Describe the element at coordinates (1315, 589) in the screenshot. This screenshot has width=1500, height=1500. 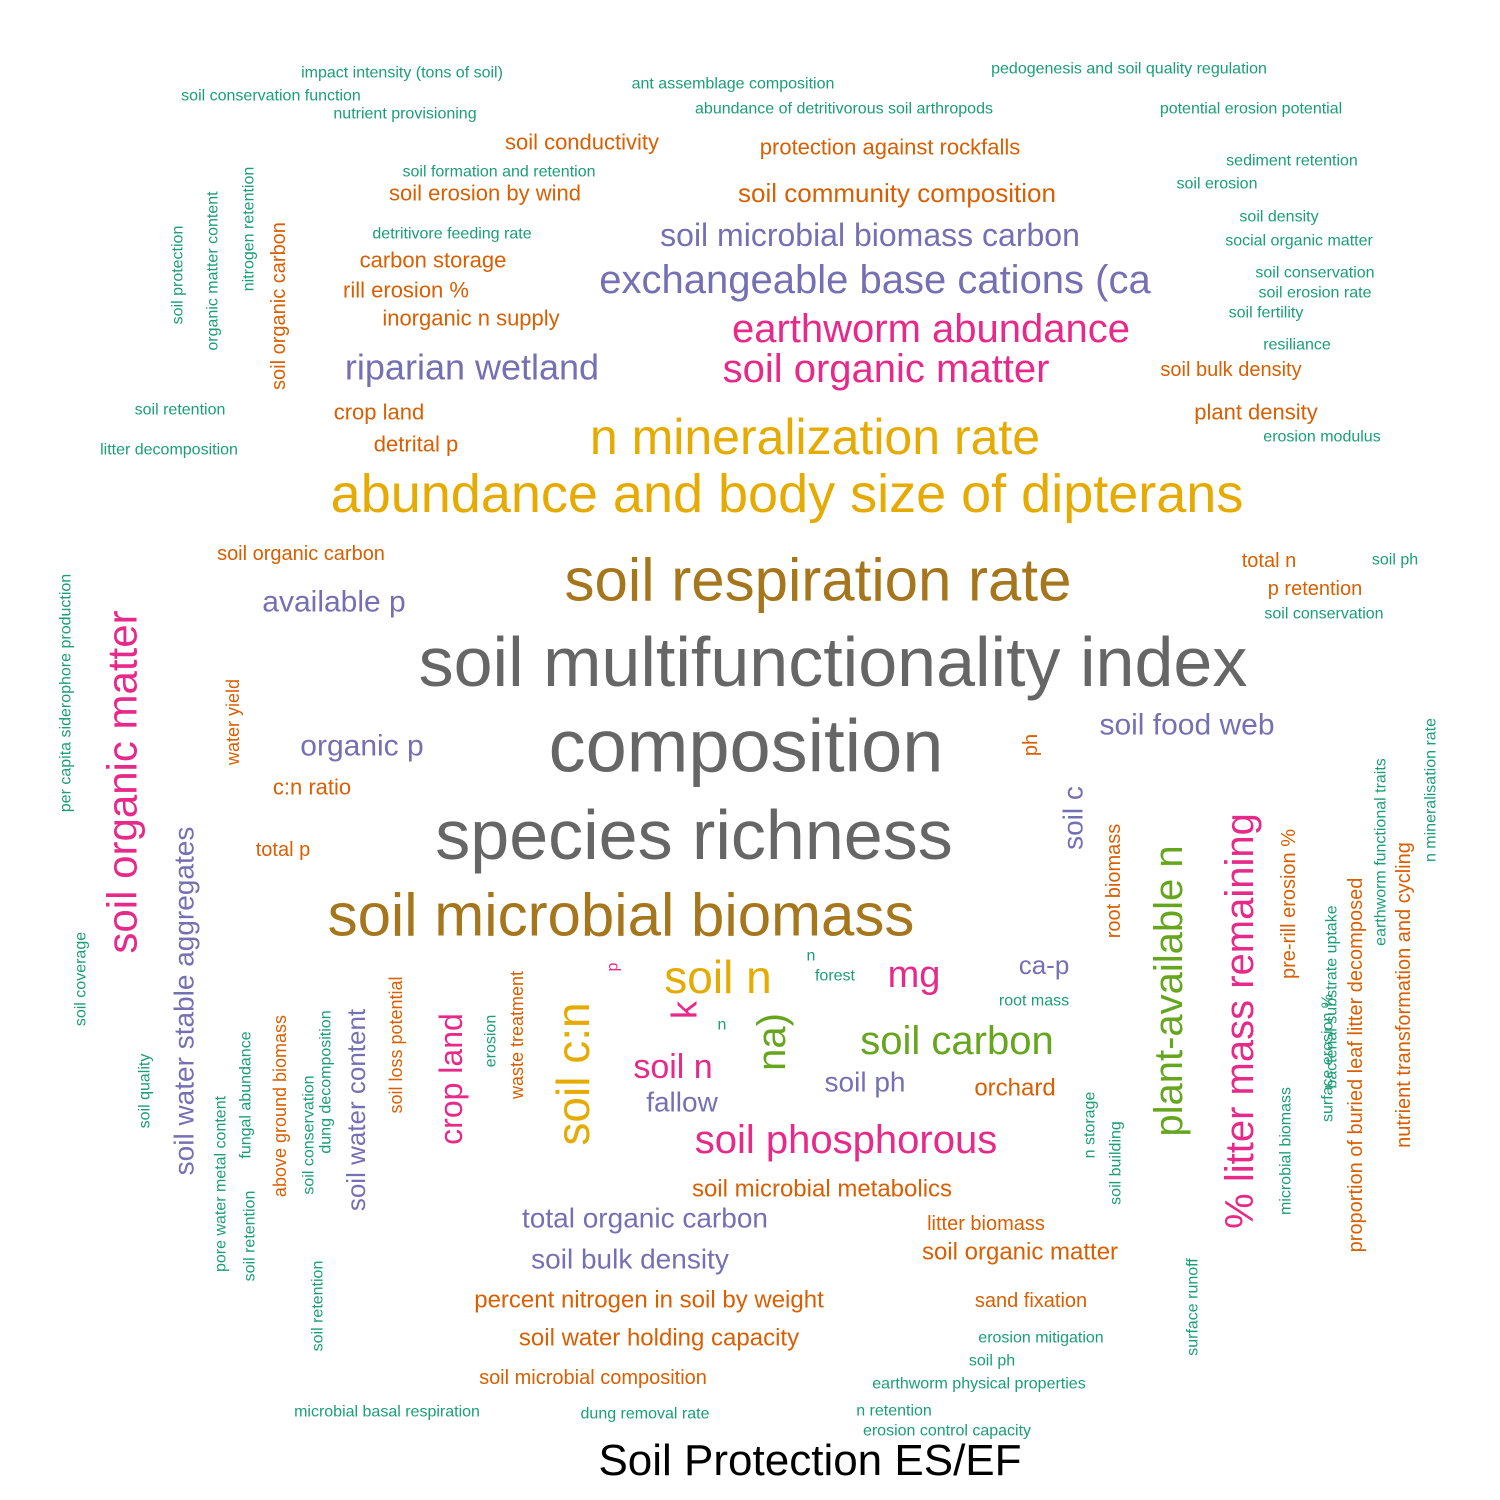
I see `word-p-retention: p retention` at that location.